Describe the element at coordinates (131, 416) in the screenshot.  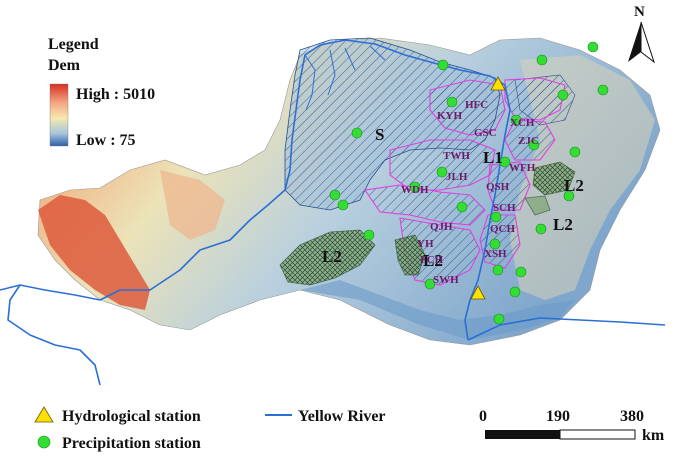
I see `legend-hydro-label: Hydrological station` at that location.